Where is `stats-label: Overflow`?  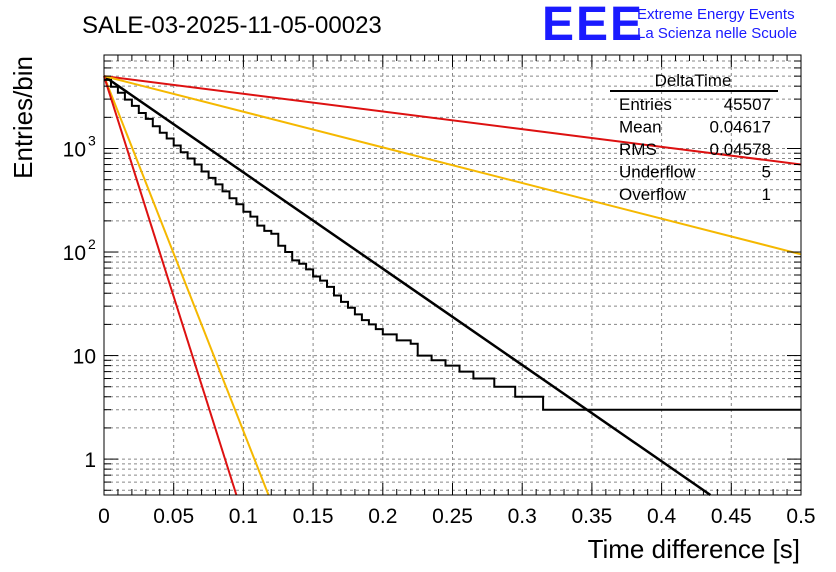
stats-label: Overflow is located at coordinates (653, 194).